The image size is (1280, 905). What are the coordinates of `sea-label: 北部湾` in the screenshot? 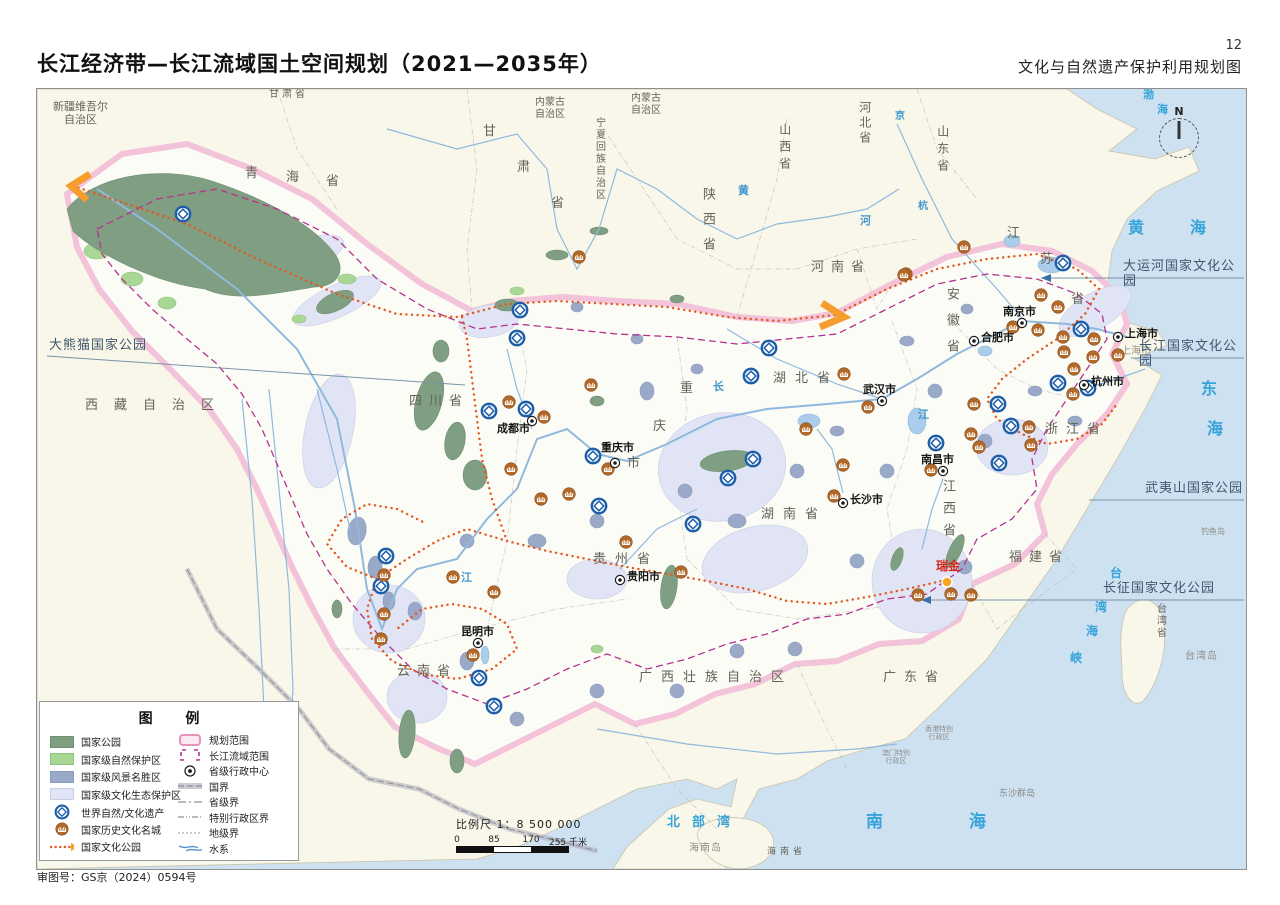 It's located at (705, 822).